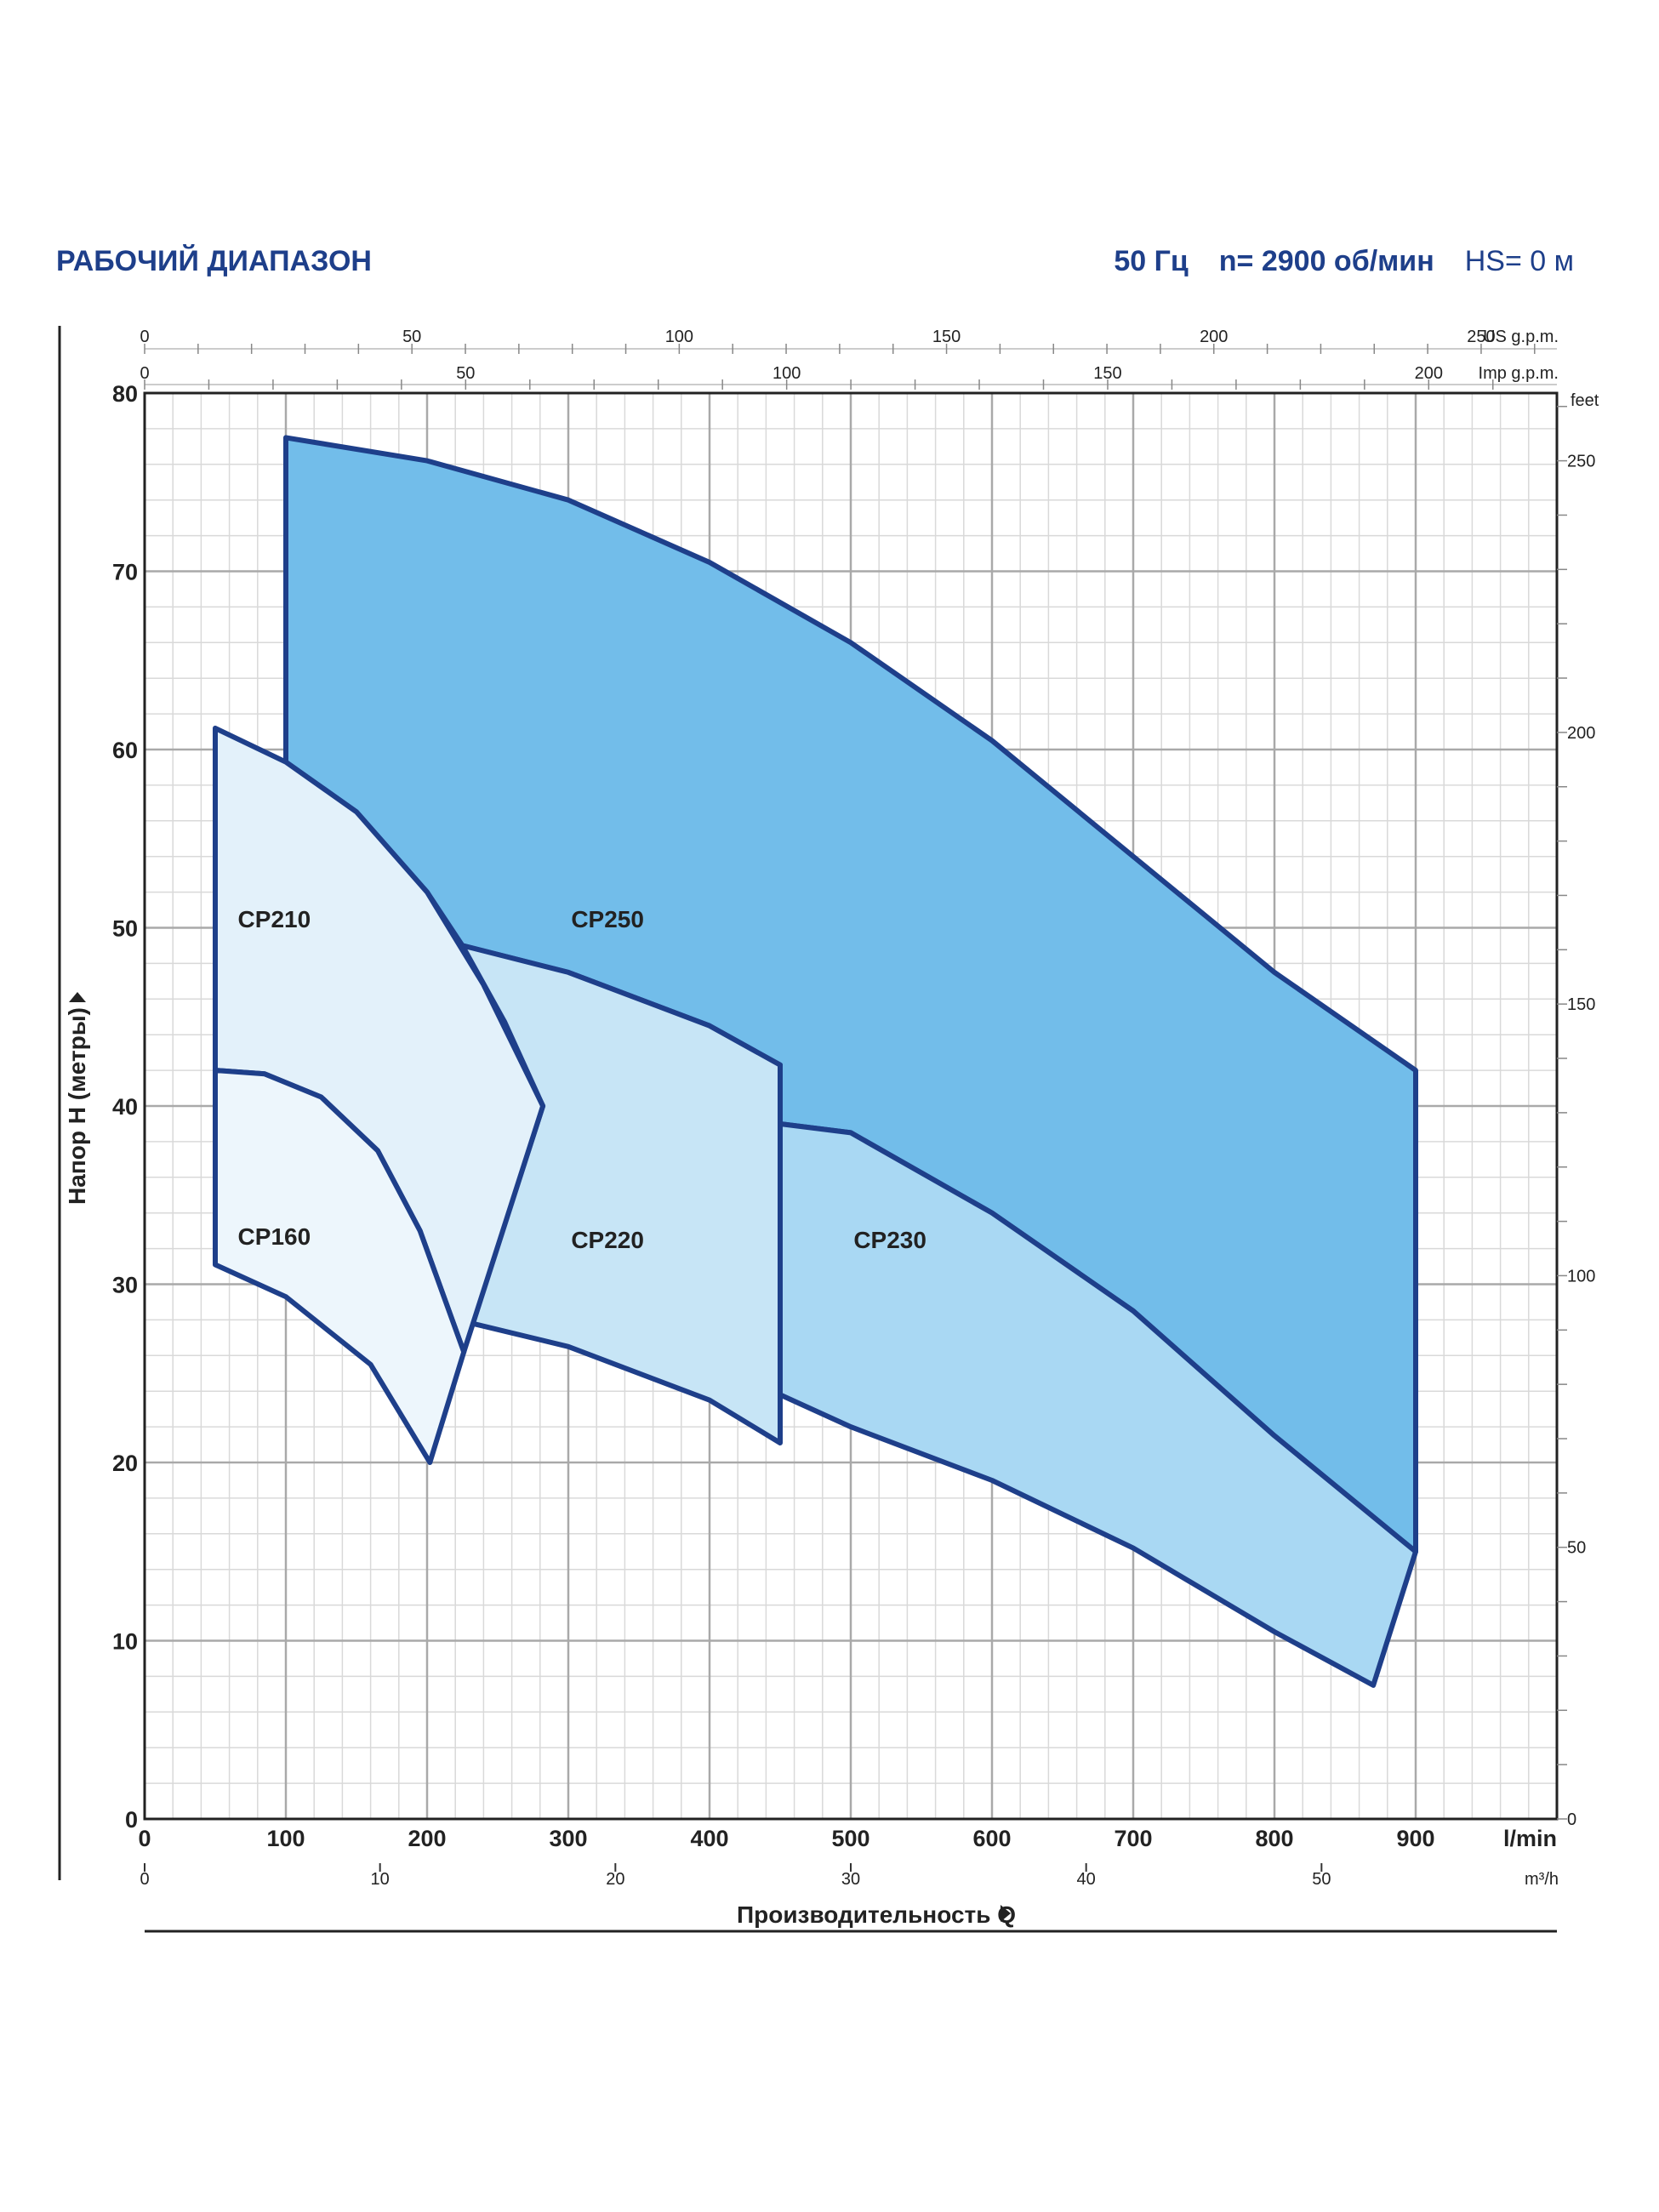 The width and height of the screenshot is (1659, 2212). What do you see at coordinates (1519, 373) in the screenshot?
I see `imp-gpm-unit-label: Imp g.p.m.` at bounding box center [1519, 373].